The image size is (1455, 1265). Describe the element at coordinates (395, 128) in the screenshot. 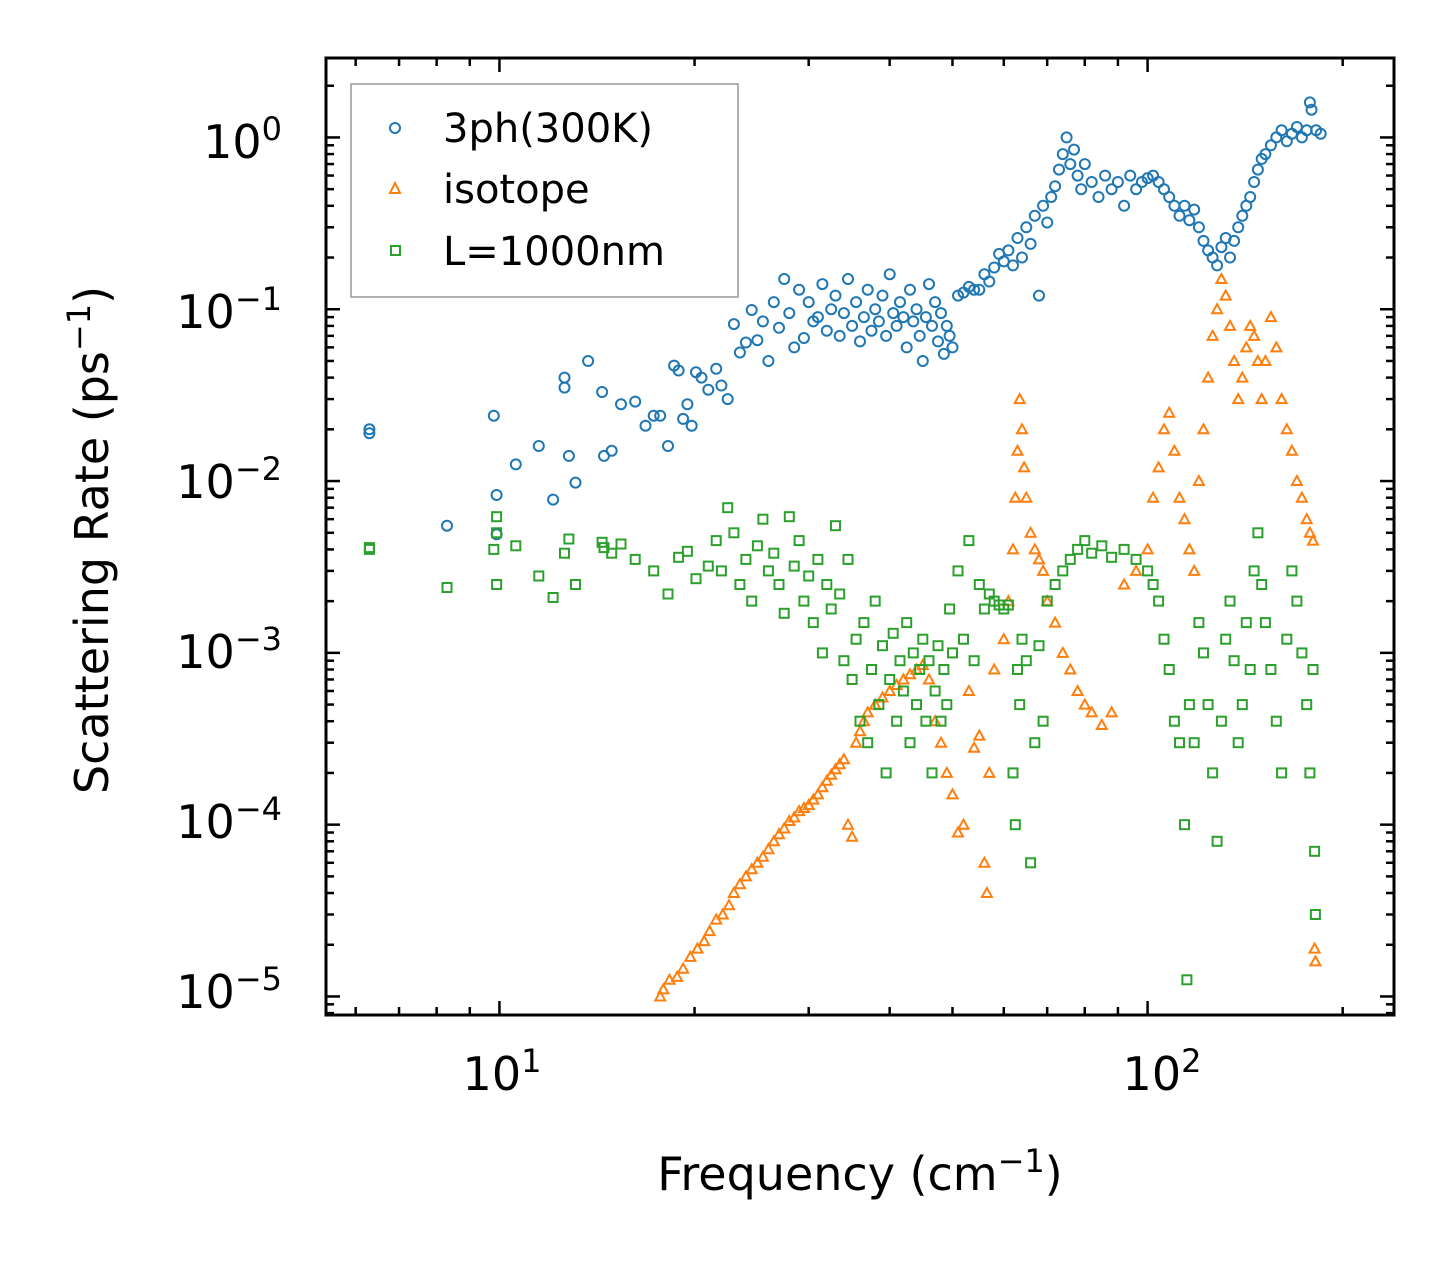

I see `legend-marker-3ph` at that location.